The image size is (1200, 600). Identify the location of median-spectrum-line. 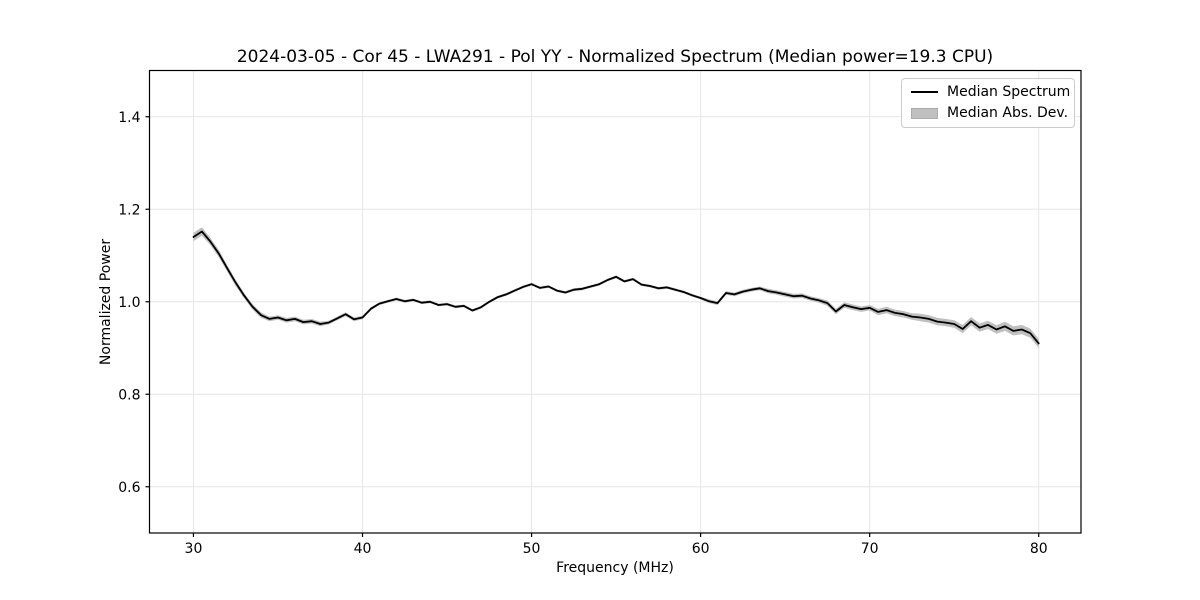
(616, 287).